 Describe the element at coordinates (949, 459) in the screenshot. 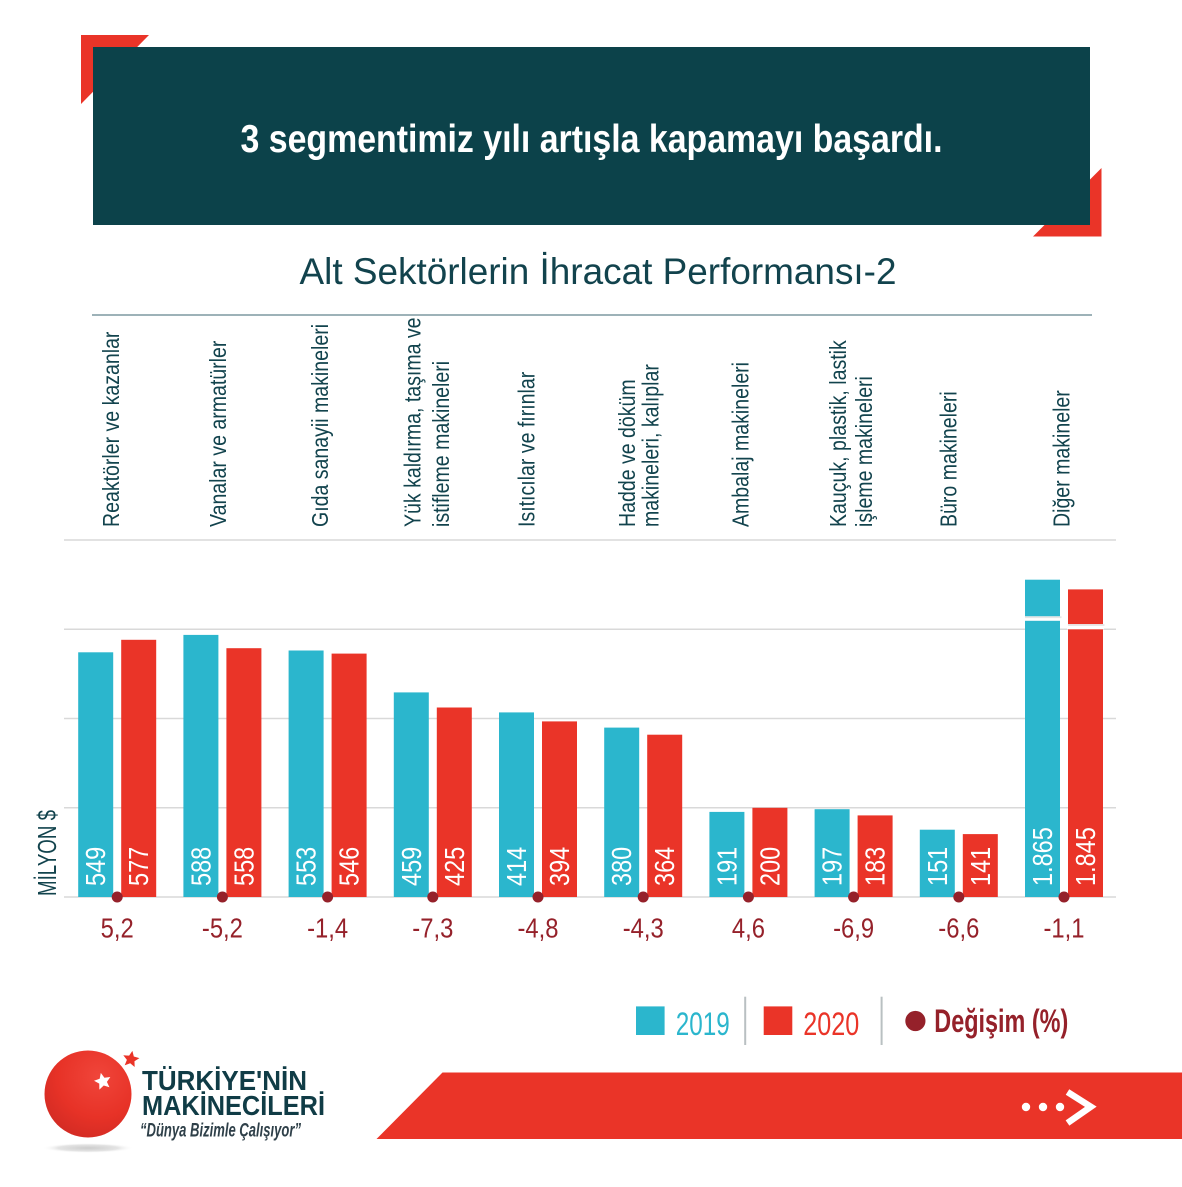

I see `svg-text: Büro makineleri` at that location.